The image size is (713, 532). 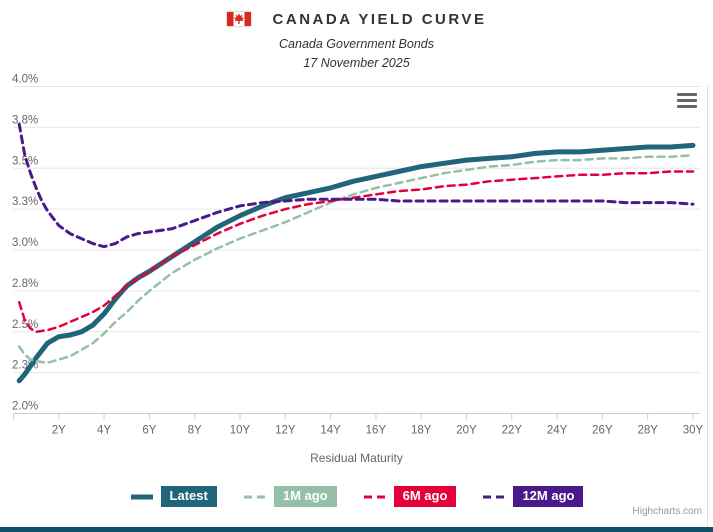 I want to click on x-axis-label: 10Y, so click(x=240, y=431).